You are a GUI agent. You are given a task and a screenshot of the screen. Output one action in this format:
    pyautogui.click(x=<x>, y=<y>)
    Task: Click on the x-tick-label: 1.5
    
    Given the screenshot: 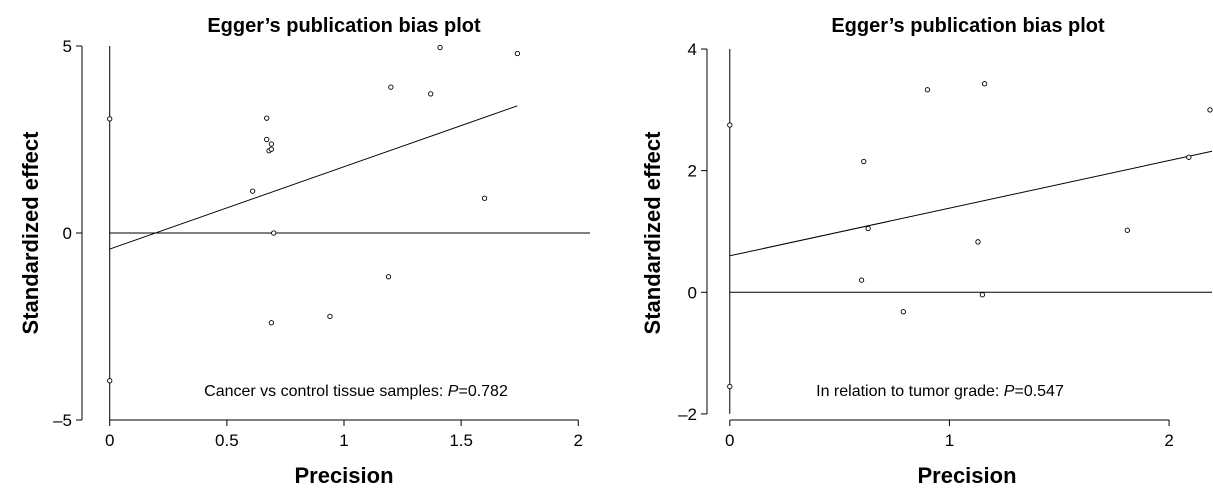 What is the action you would take?
    pyautogui.click(x=461, y=440)
    